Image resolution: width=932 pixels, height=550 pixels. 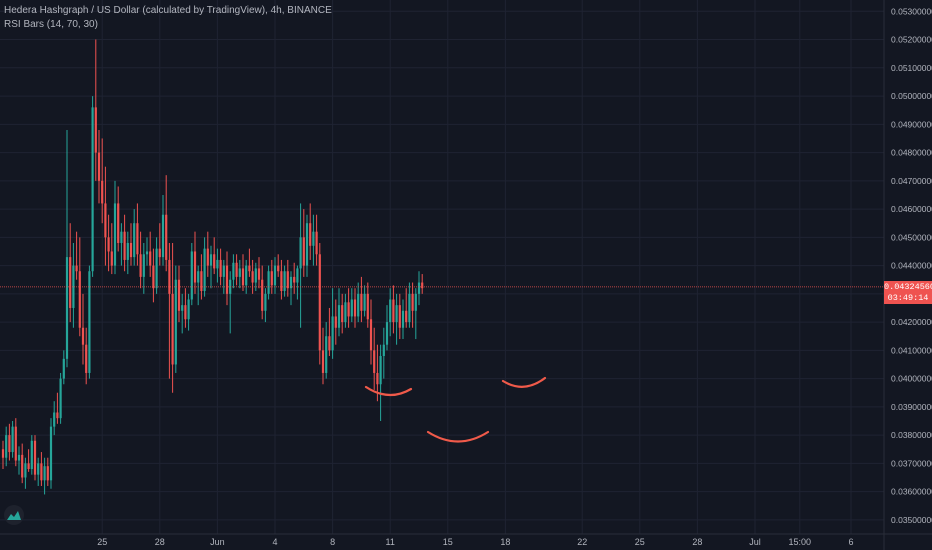 What do you see at coordinates (911, 435) in the screenshot?
I see `price-tick-label: 0.03800000` at bounding box center [911, 435].